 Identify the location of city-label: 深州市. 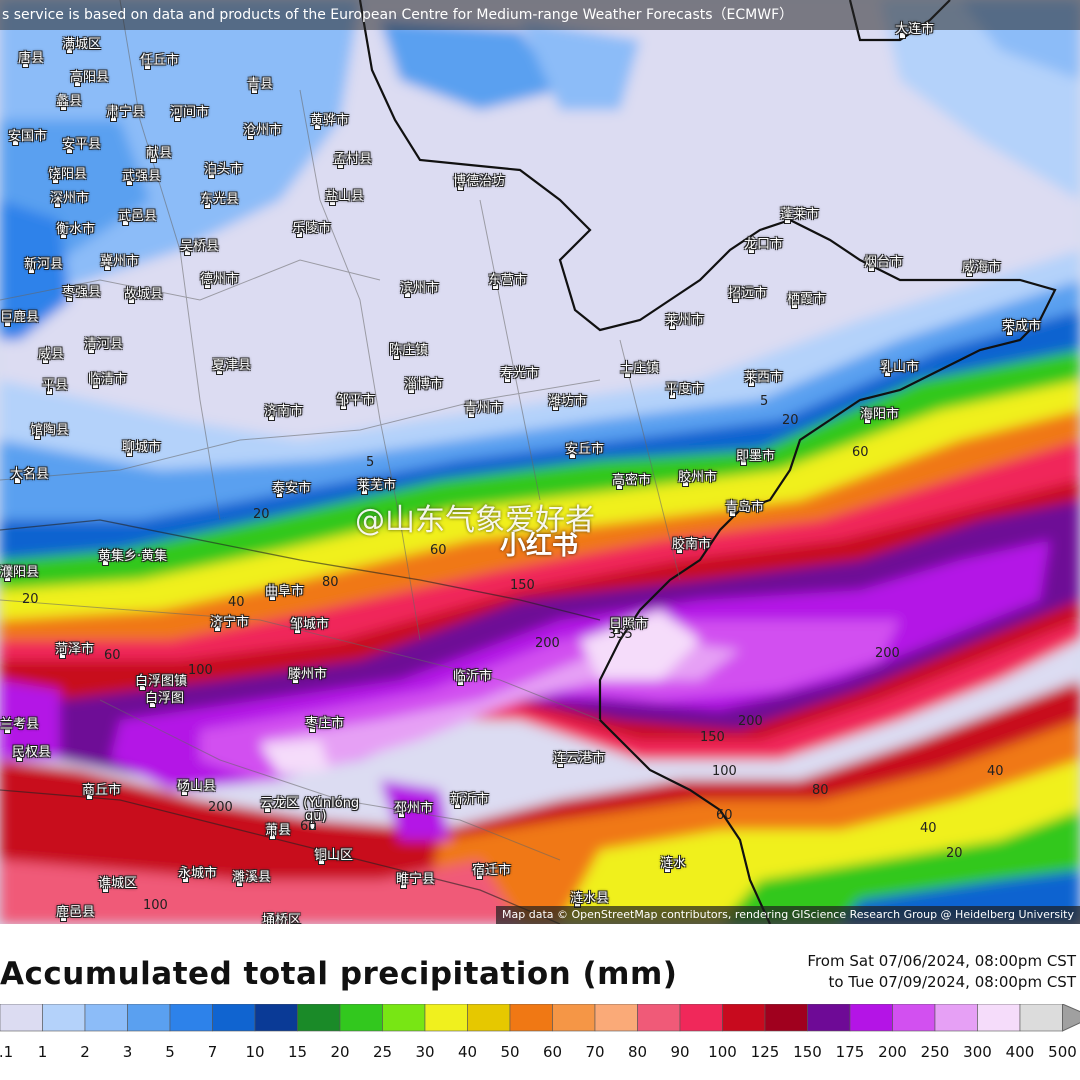
(70, 198).